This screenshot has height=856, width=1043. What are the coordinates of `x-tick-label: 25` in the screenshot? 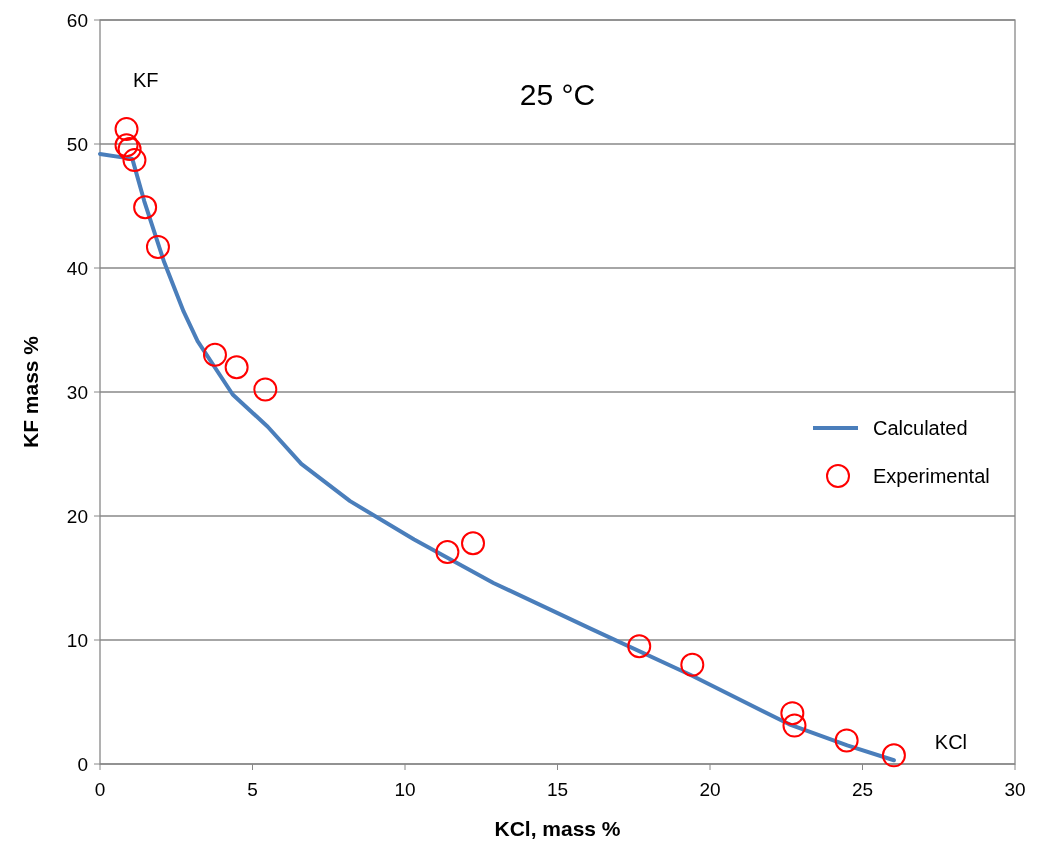 It's located at (862, 789).